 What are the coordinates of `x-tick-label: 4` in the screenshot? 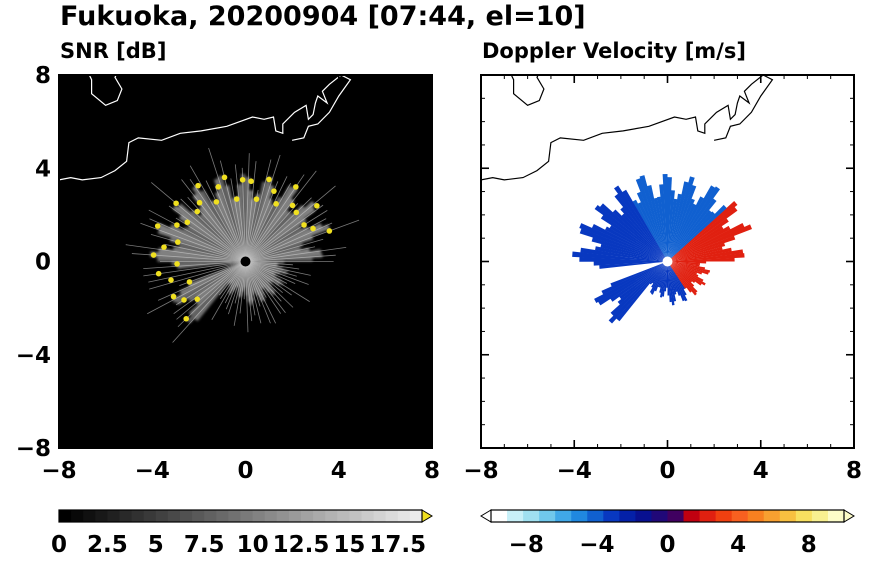 It's located at (761, 471).